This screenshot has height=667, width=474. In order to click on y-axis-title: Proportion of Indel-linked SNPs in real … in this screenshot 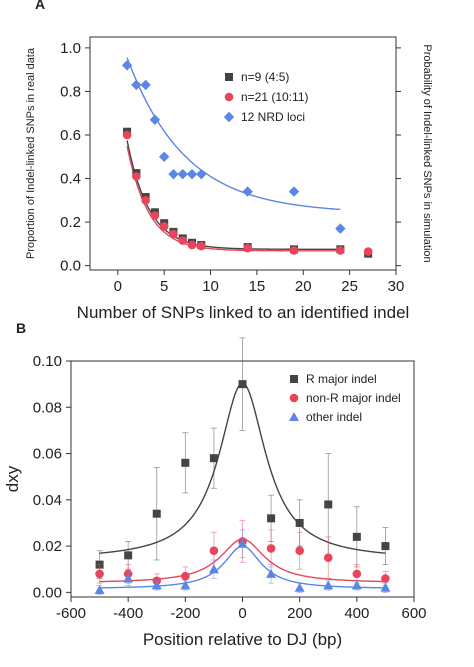, I will do `click(31, 153)`.